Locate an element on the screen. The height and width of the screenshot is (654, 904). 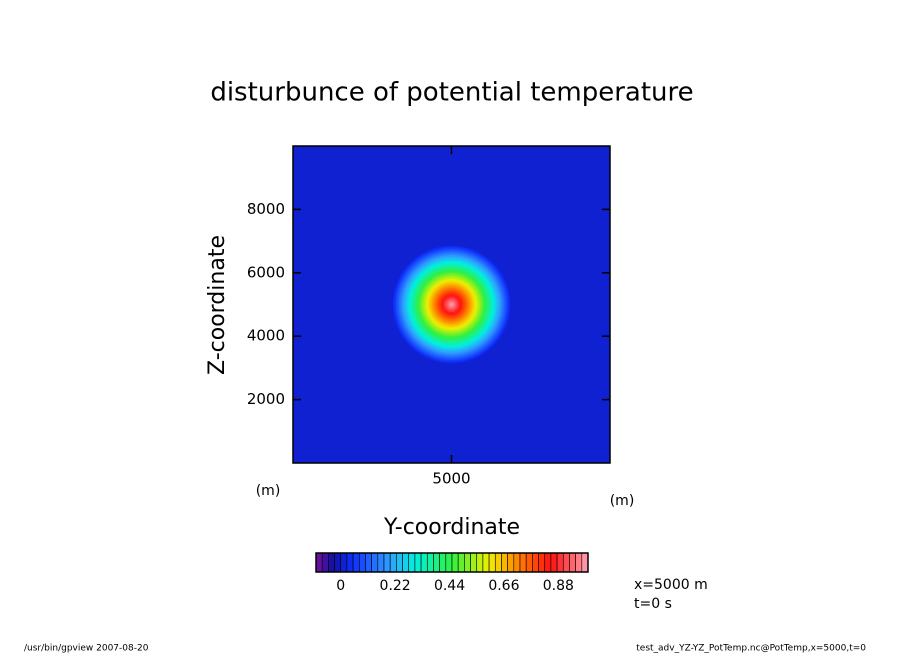
y-tick-label: 6000 is located at coordinates (266, 272).